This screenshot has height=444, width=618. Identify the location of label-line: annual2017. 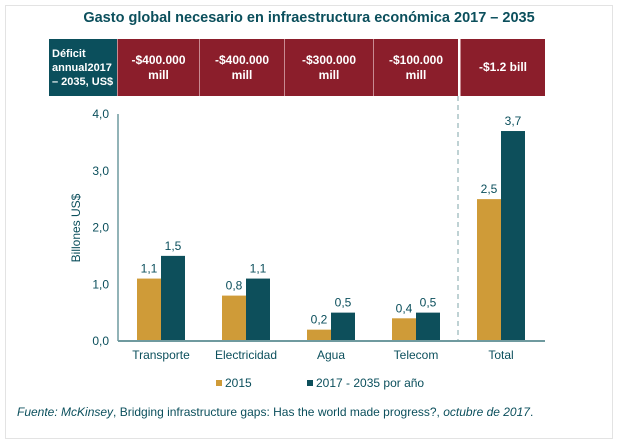
(82, 67).